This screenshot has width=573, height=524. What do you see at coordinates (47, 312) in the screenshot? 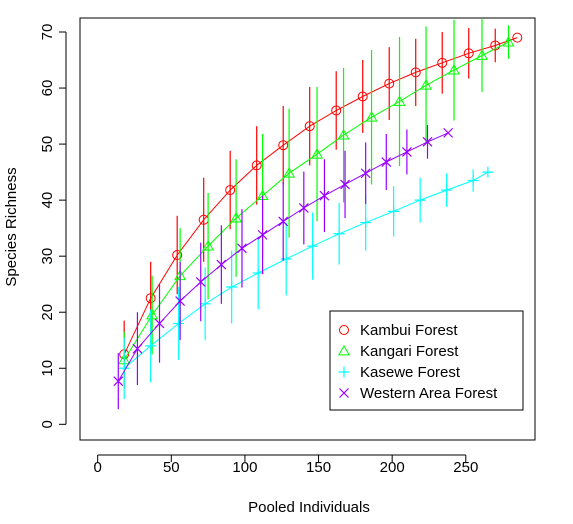
I see `y-tick-label: 20` at bounding box center [47, 312].